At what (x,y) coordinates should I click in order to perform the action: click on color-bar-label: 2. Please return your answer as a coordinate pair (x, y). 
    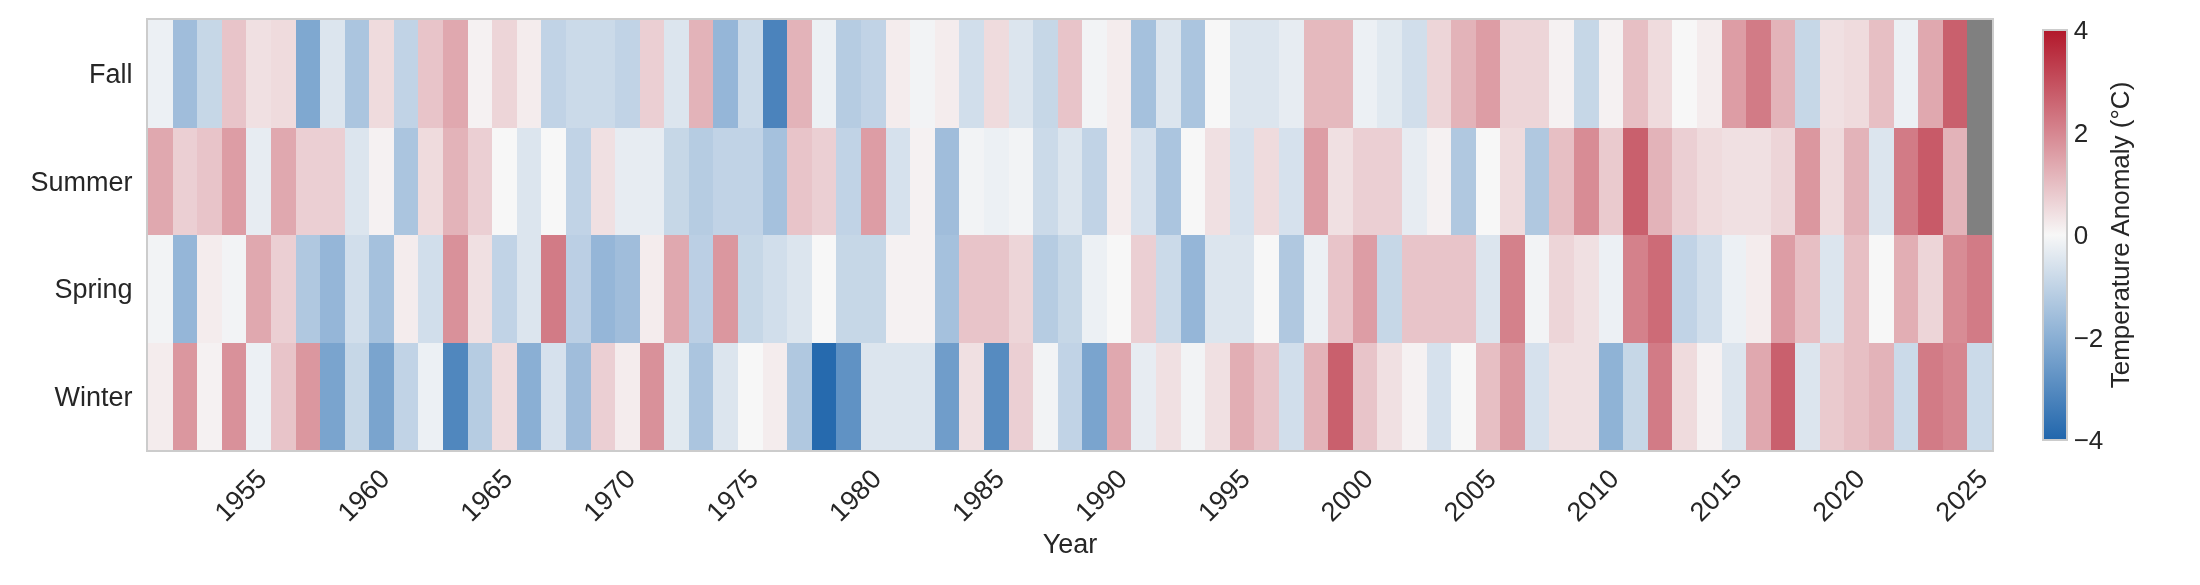
    Looking at the image, I should click on (2081, 132).